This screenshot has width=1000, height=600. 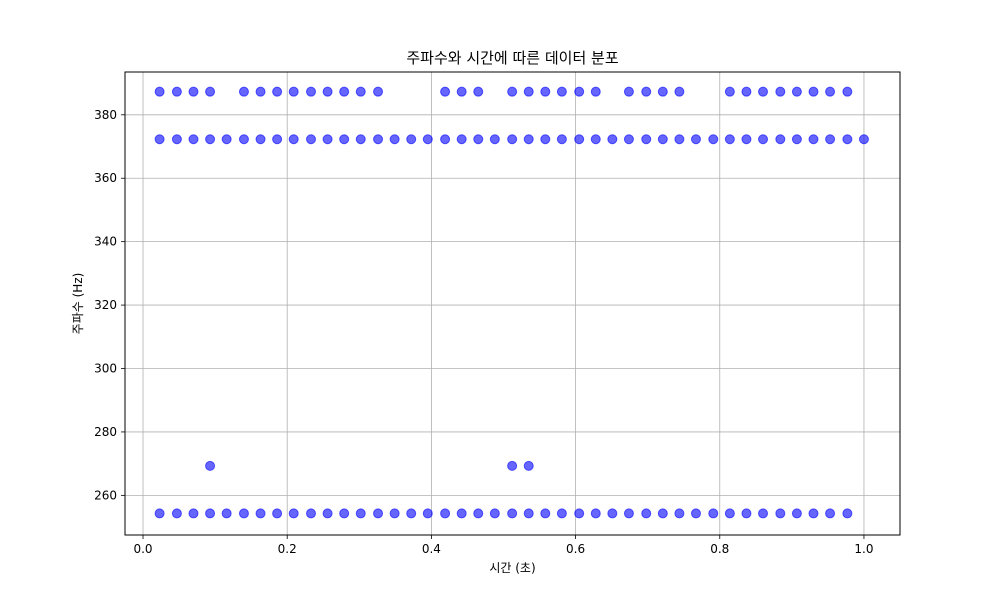 What do you see at coordinates (719, 549) in the screenshot?
I see `x-tick-label: 0.8` at bounding box center [719, 549].